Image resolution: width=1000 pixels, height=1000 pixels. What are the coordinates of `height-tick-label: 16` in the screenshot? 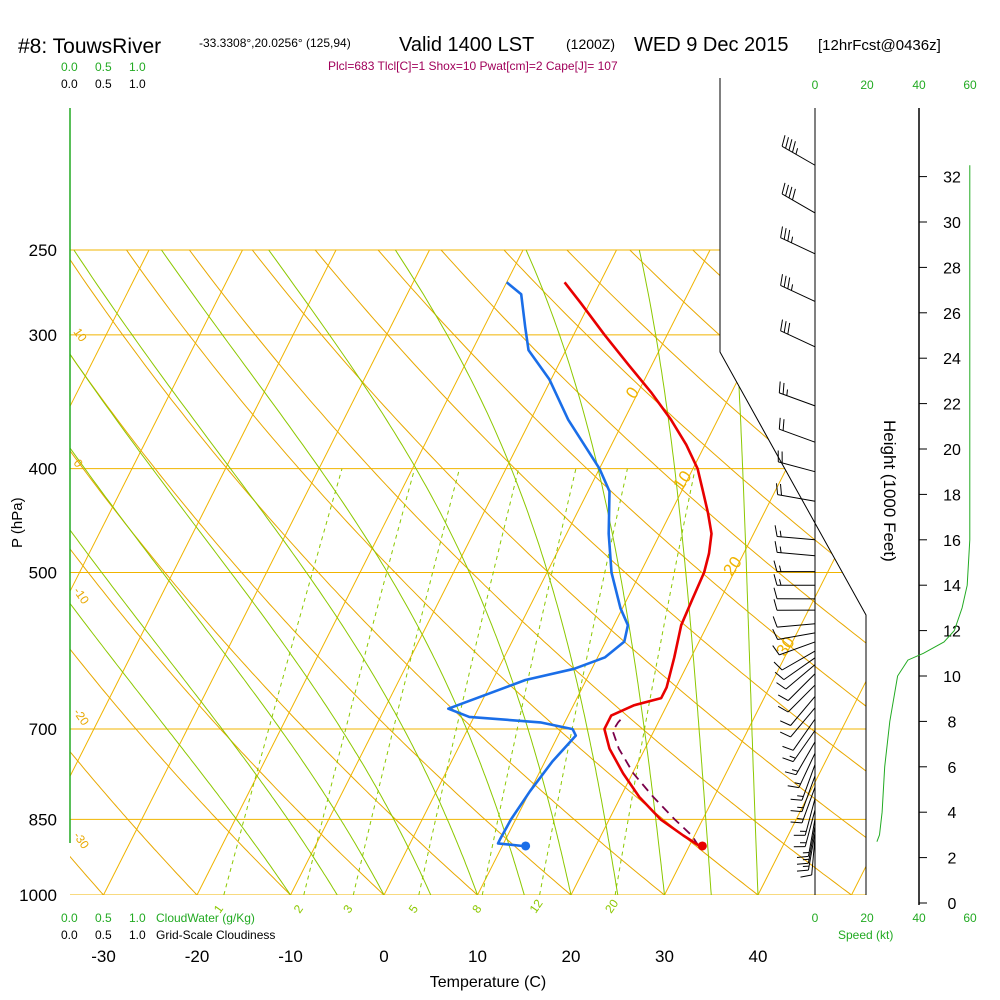 It's located at (952, 541).